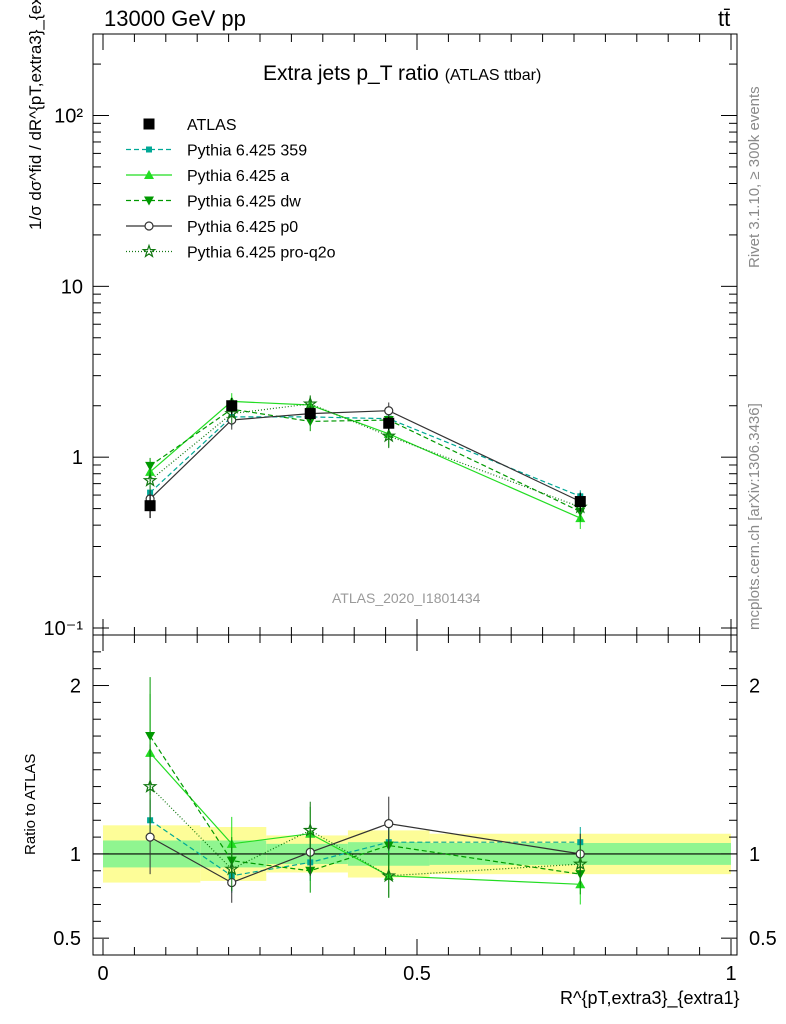 The image size is (786, 1024). I want to click on legend-label: Pythia 6.425 pro-q2o, so click(261, 253).